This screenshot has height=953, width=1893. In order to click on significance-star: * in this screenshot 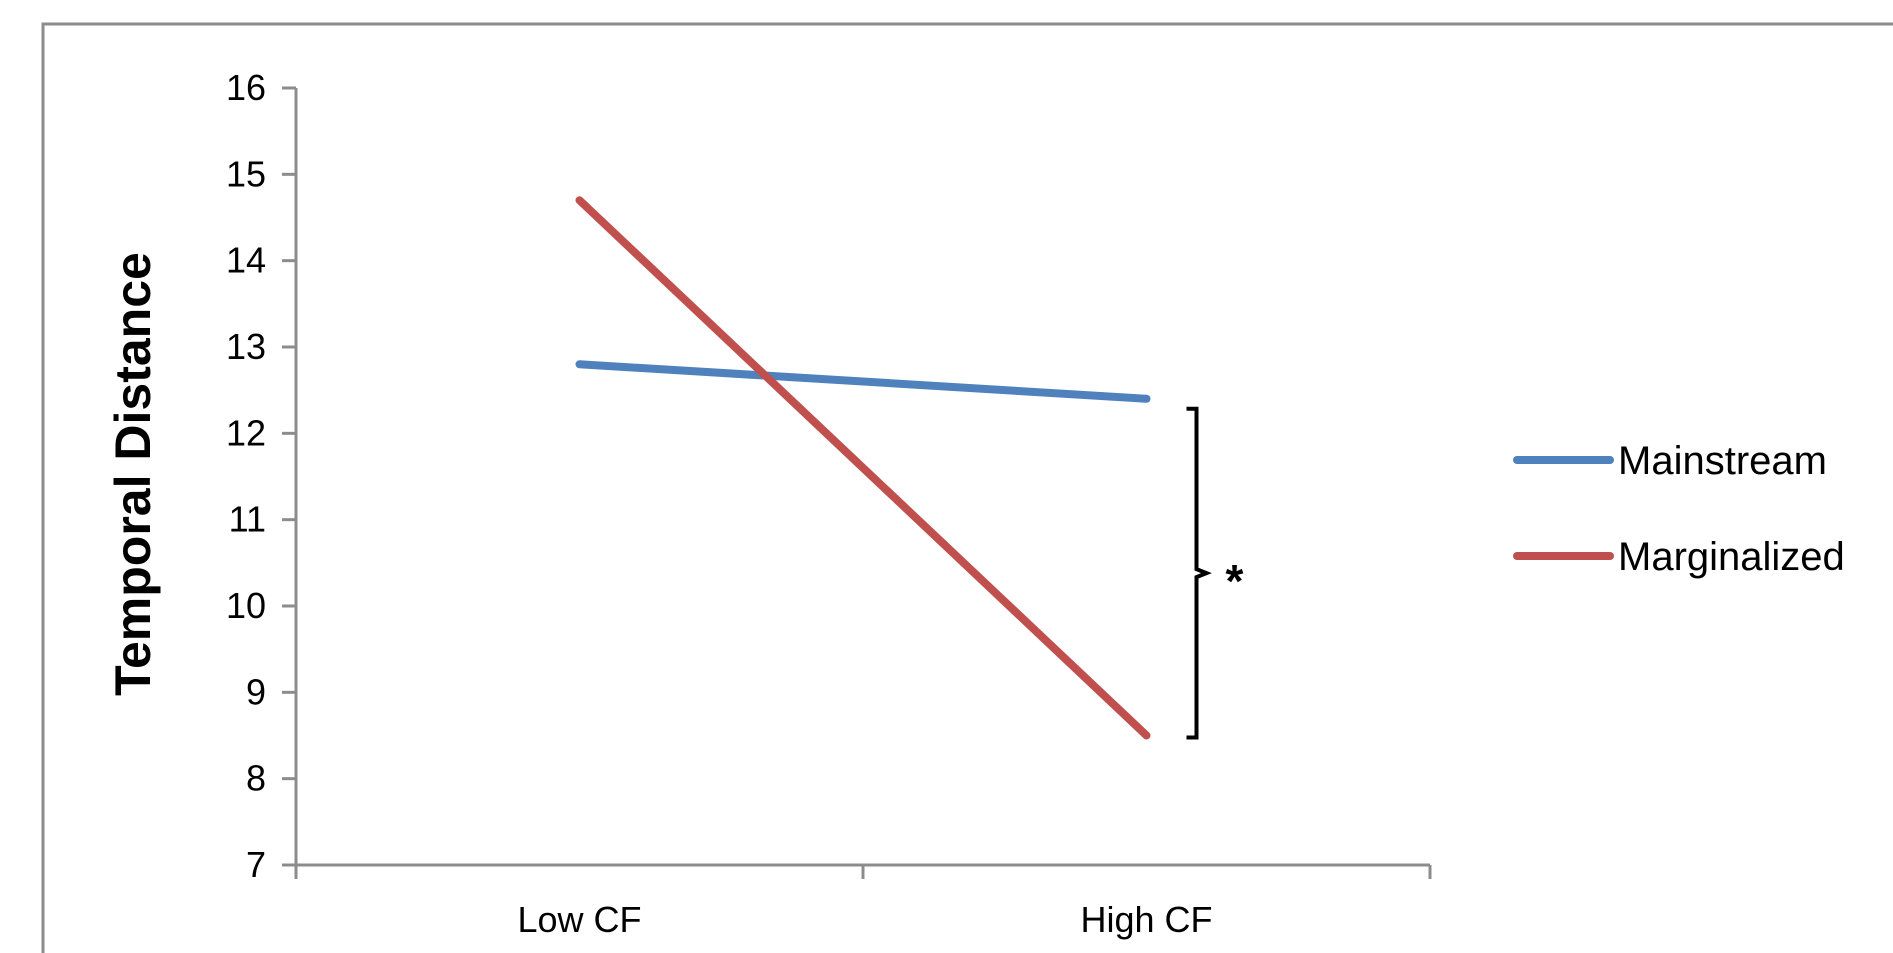, I will do `click(1235, 581)`.